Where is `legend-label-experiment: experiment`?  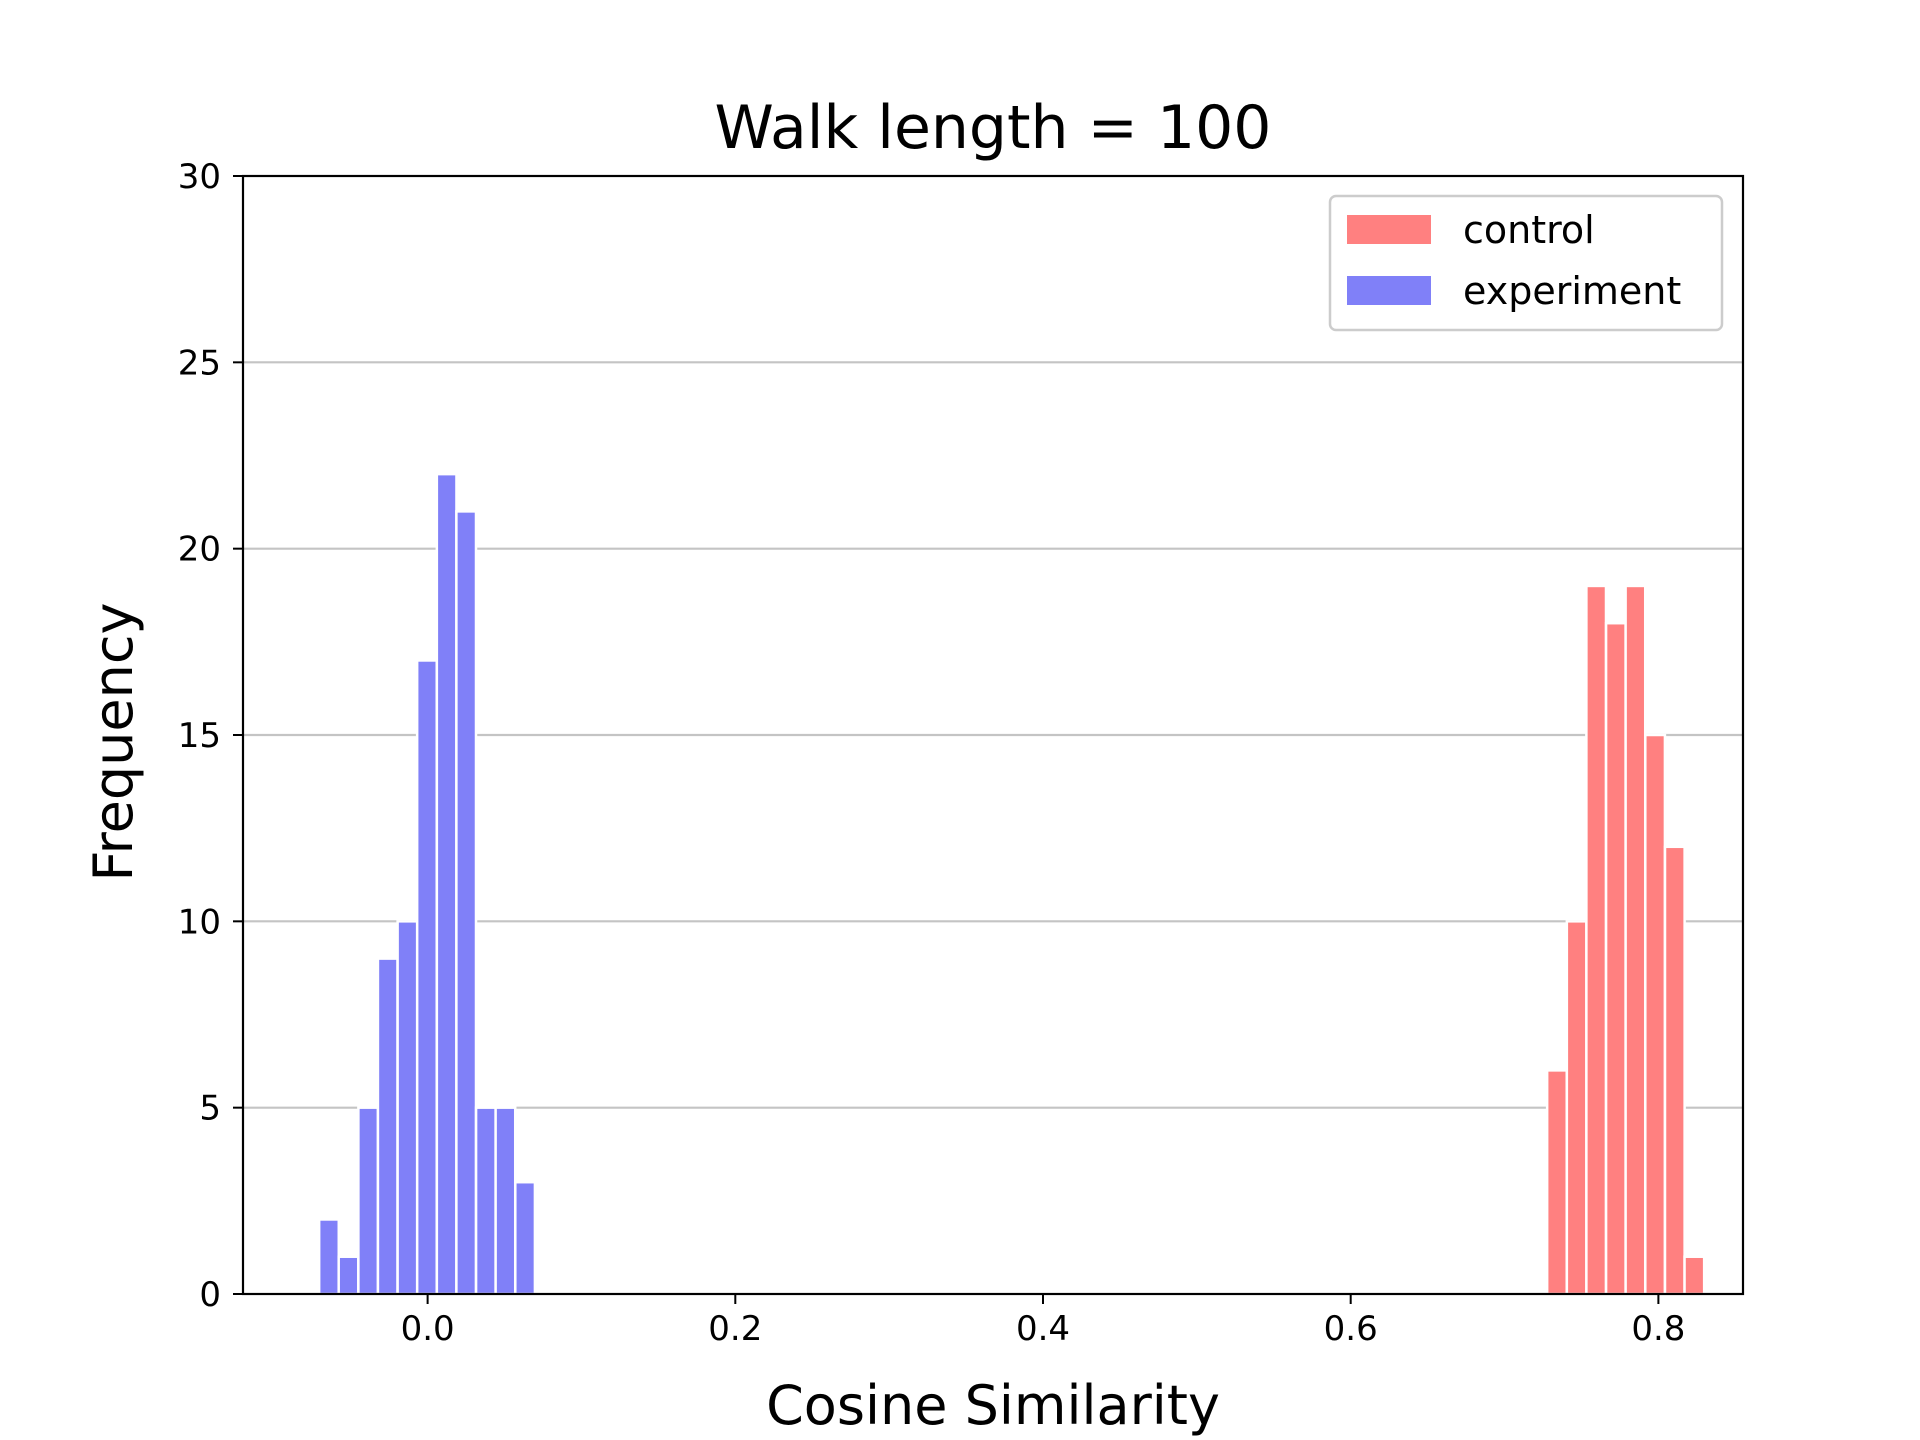 legend-label-experiment: experiment is located at coordinates (1572, 291).